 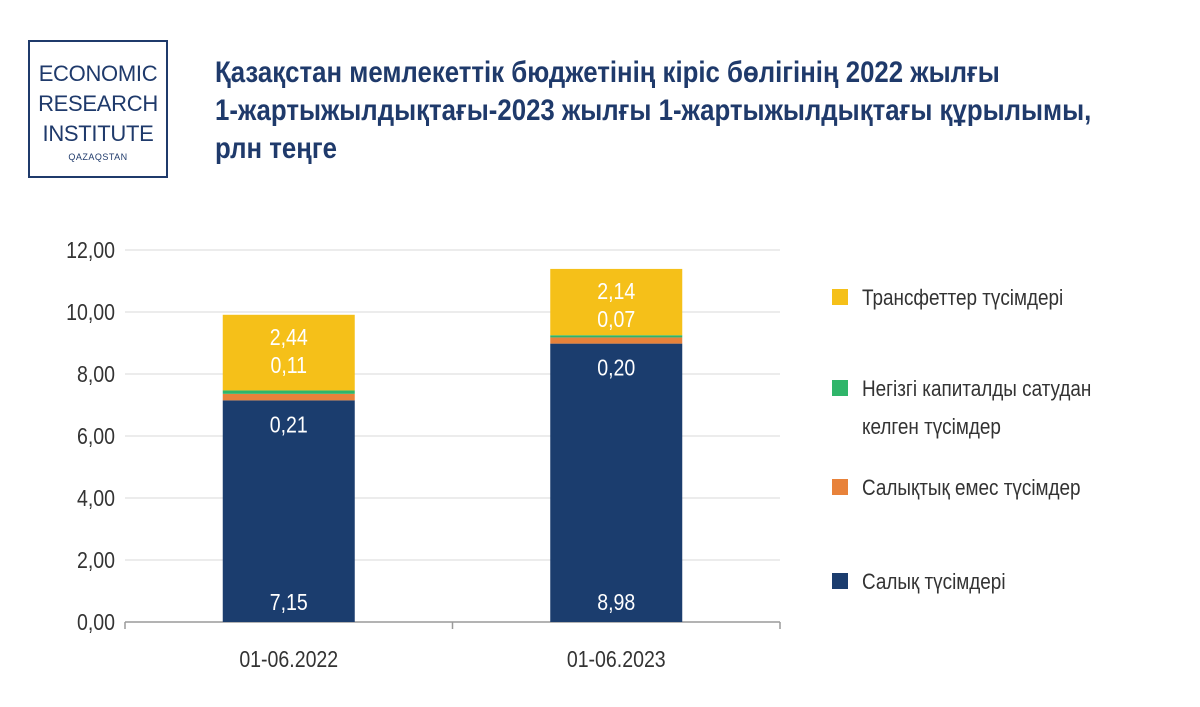 What do you see at coordinates (616, 603) in the screenshot?
I see `bar-value-label: 8,98` at bounding box center [616, 603].